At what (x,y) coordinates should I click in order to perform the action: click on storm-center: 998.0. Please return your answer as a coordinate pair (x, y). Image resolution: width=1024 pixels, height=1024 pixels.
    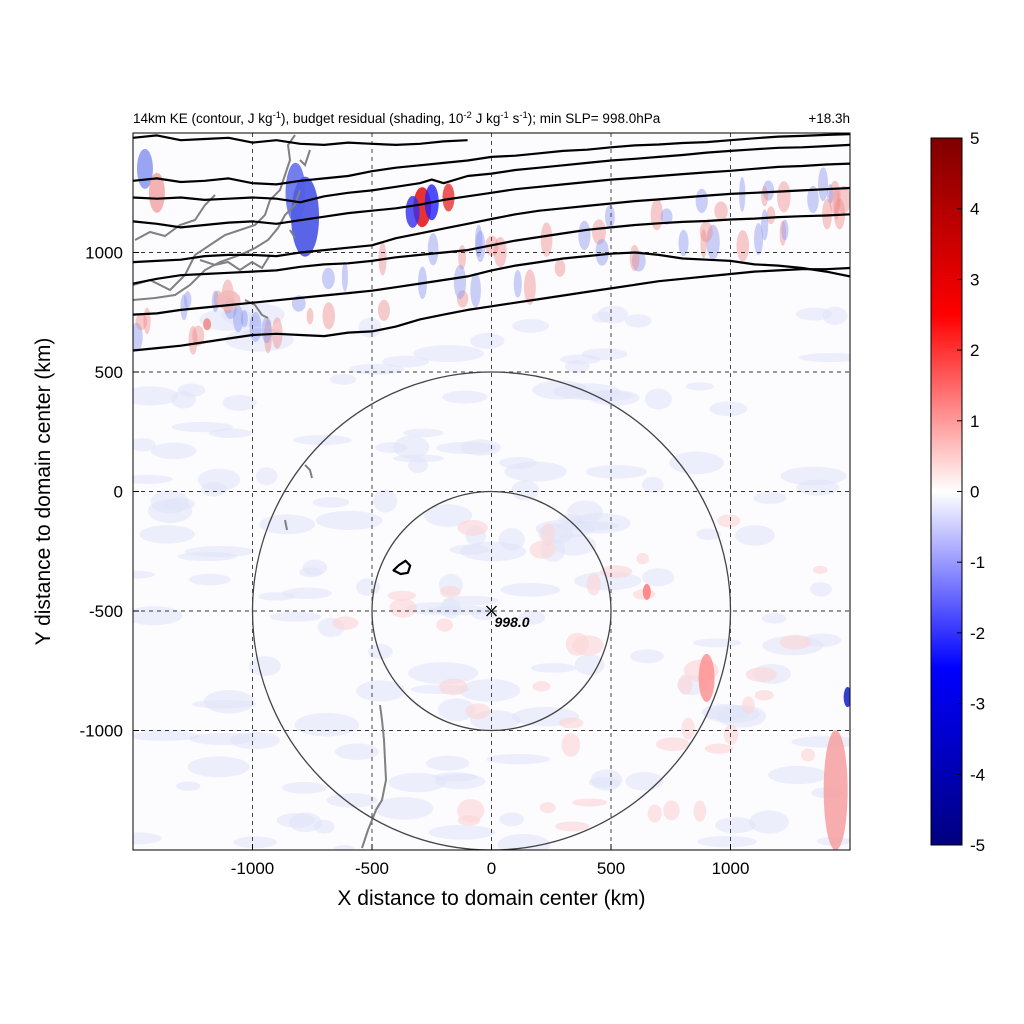
    Looking at the image, I should click on (508, 617).